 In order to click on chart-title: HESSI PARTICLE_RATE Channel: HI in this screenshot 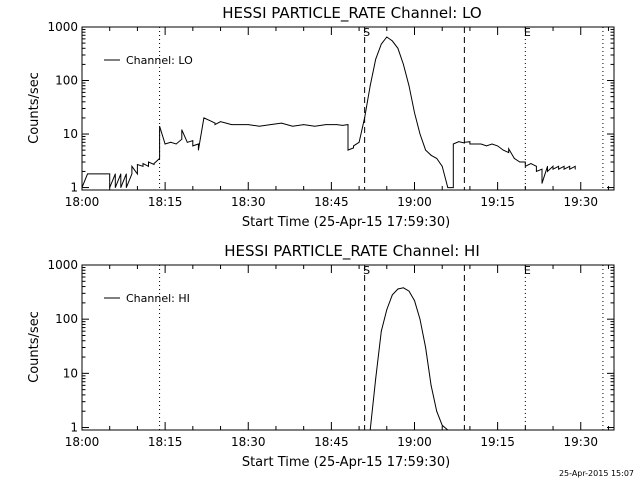, I will do `click(352, 251)`.